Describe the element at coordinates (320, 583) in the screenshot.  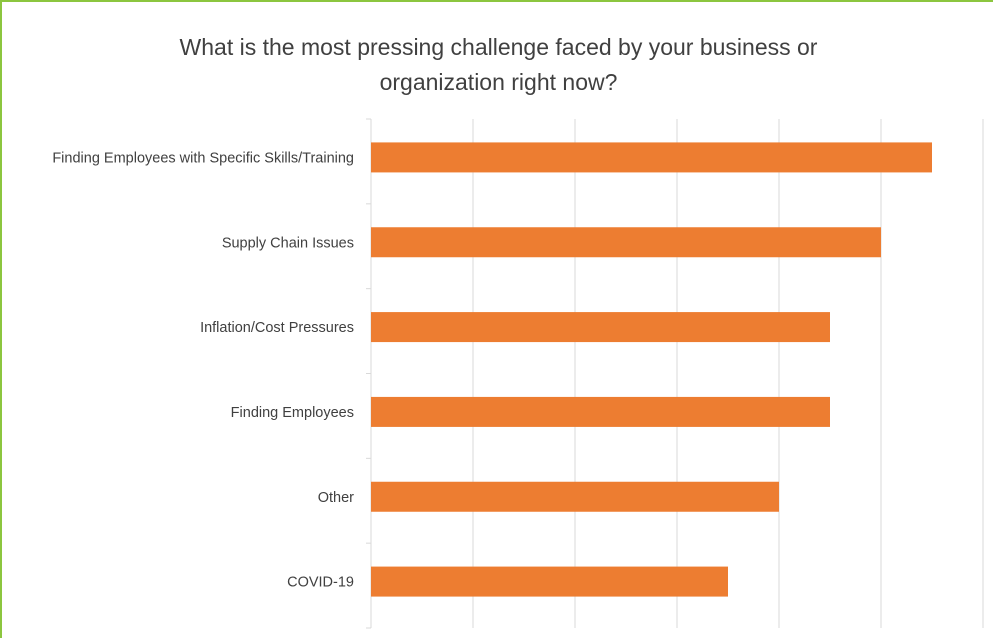
I see `category-label: COVID-19` at that location.